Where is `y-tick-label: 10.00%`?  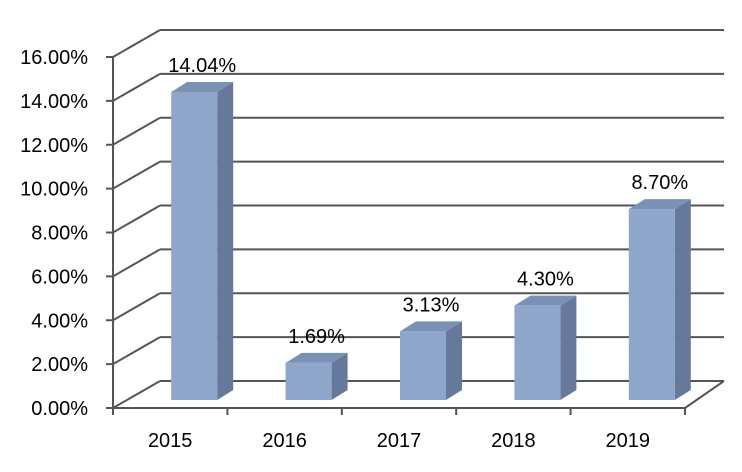 y-tick-label: 10.00% is located at coordinates (54, 190).